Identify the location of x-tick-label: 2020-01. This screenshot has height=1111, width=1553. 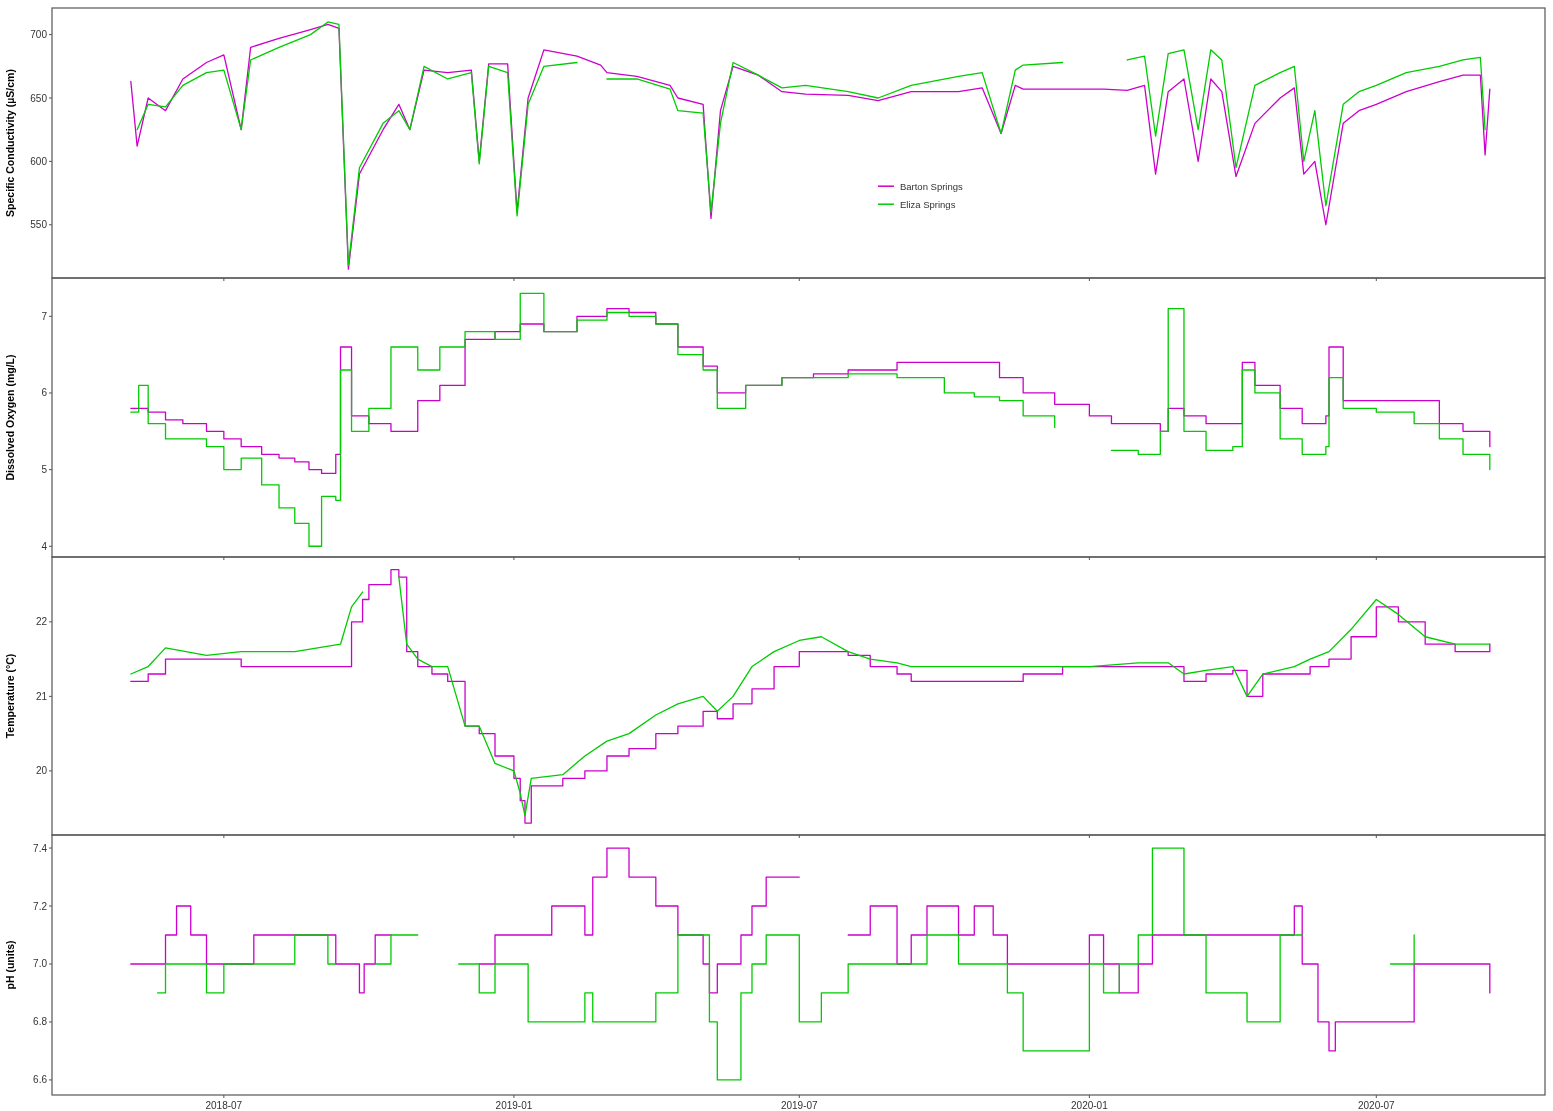
(1090, 1105).